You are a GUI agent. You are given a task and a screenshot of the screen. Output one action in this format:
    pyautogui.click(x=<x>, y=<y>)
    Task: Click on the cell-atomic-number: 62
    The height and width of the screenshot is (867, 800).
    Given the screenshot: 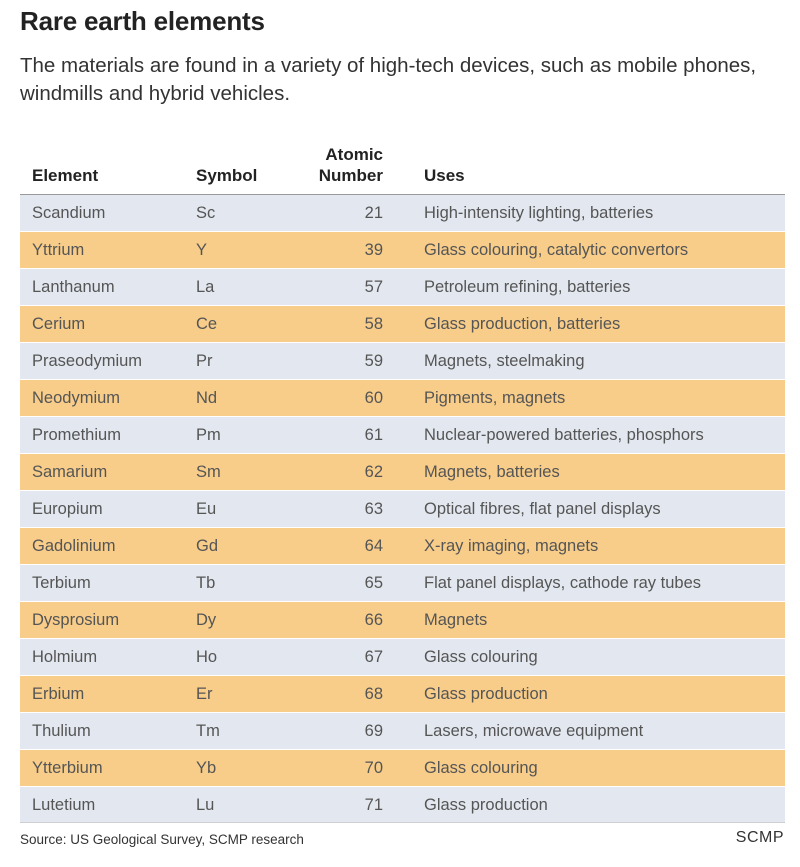 What is the action you would take?
    pyautogui.click(x=373, y=472)
    